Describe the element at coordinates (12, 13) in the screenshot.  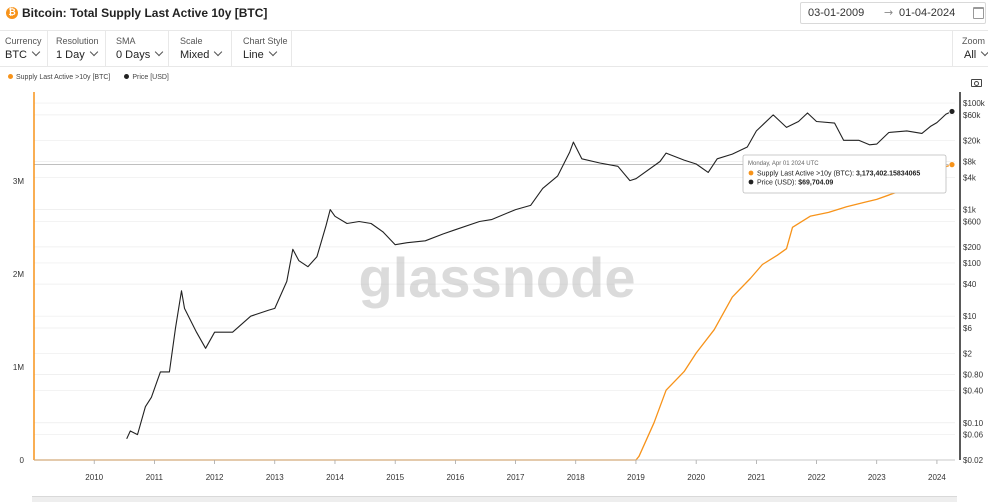
I see `bitcoin-logo-icon: ₿` at that location.